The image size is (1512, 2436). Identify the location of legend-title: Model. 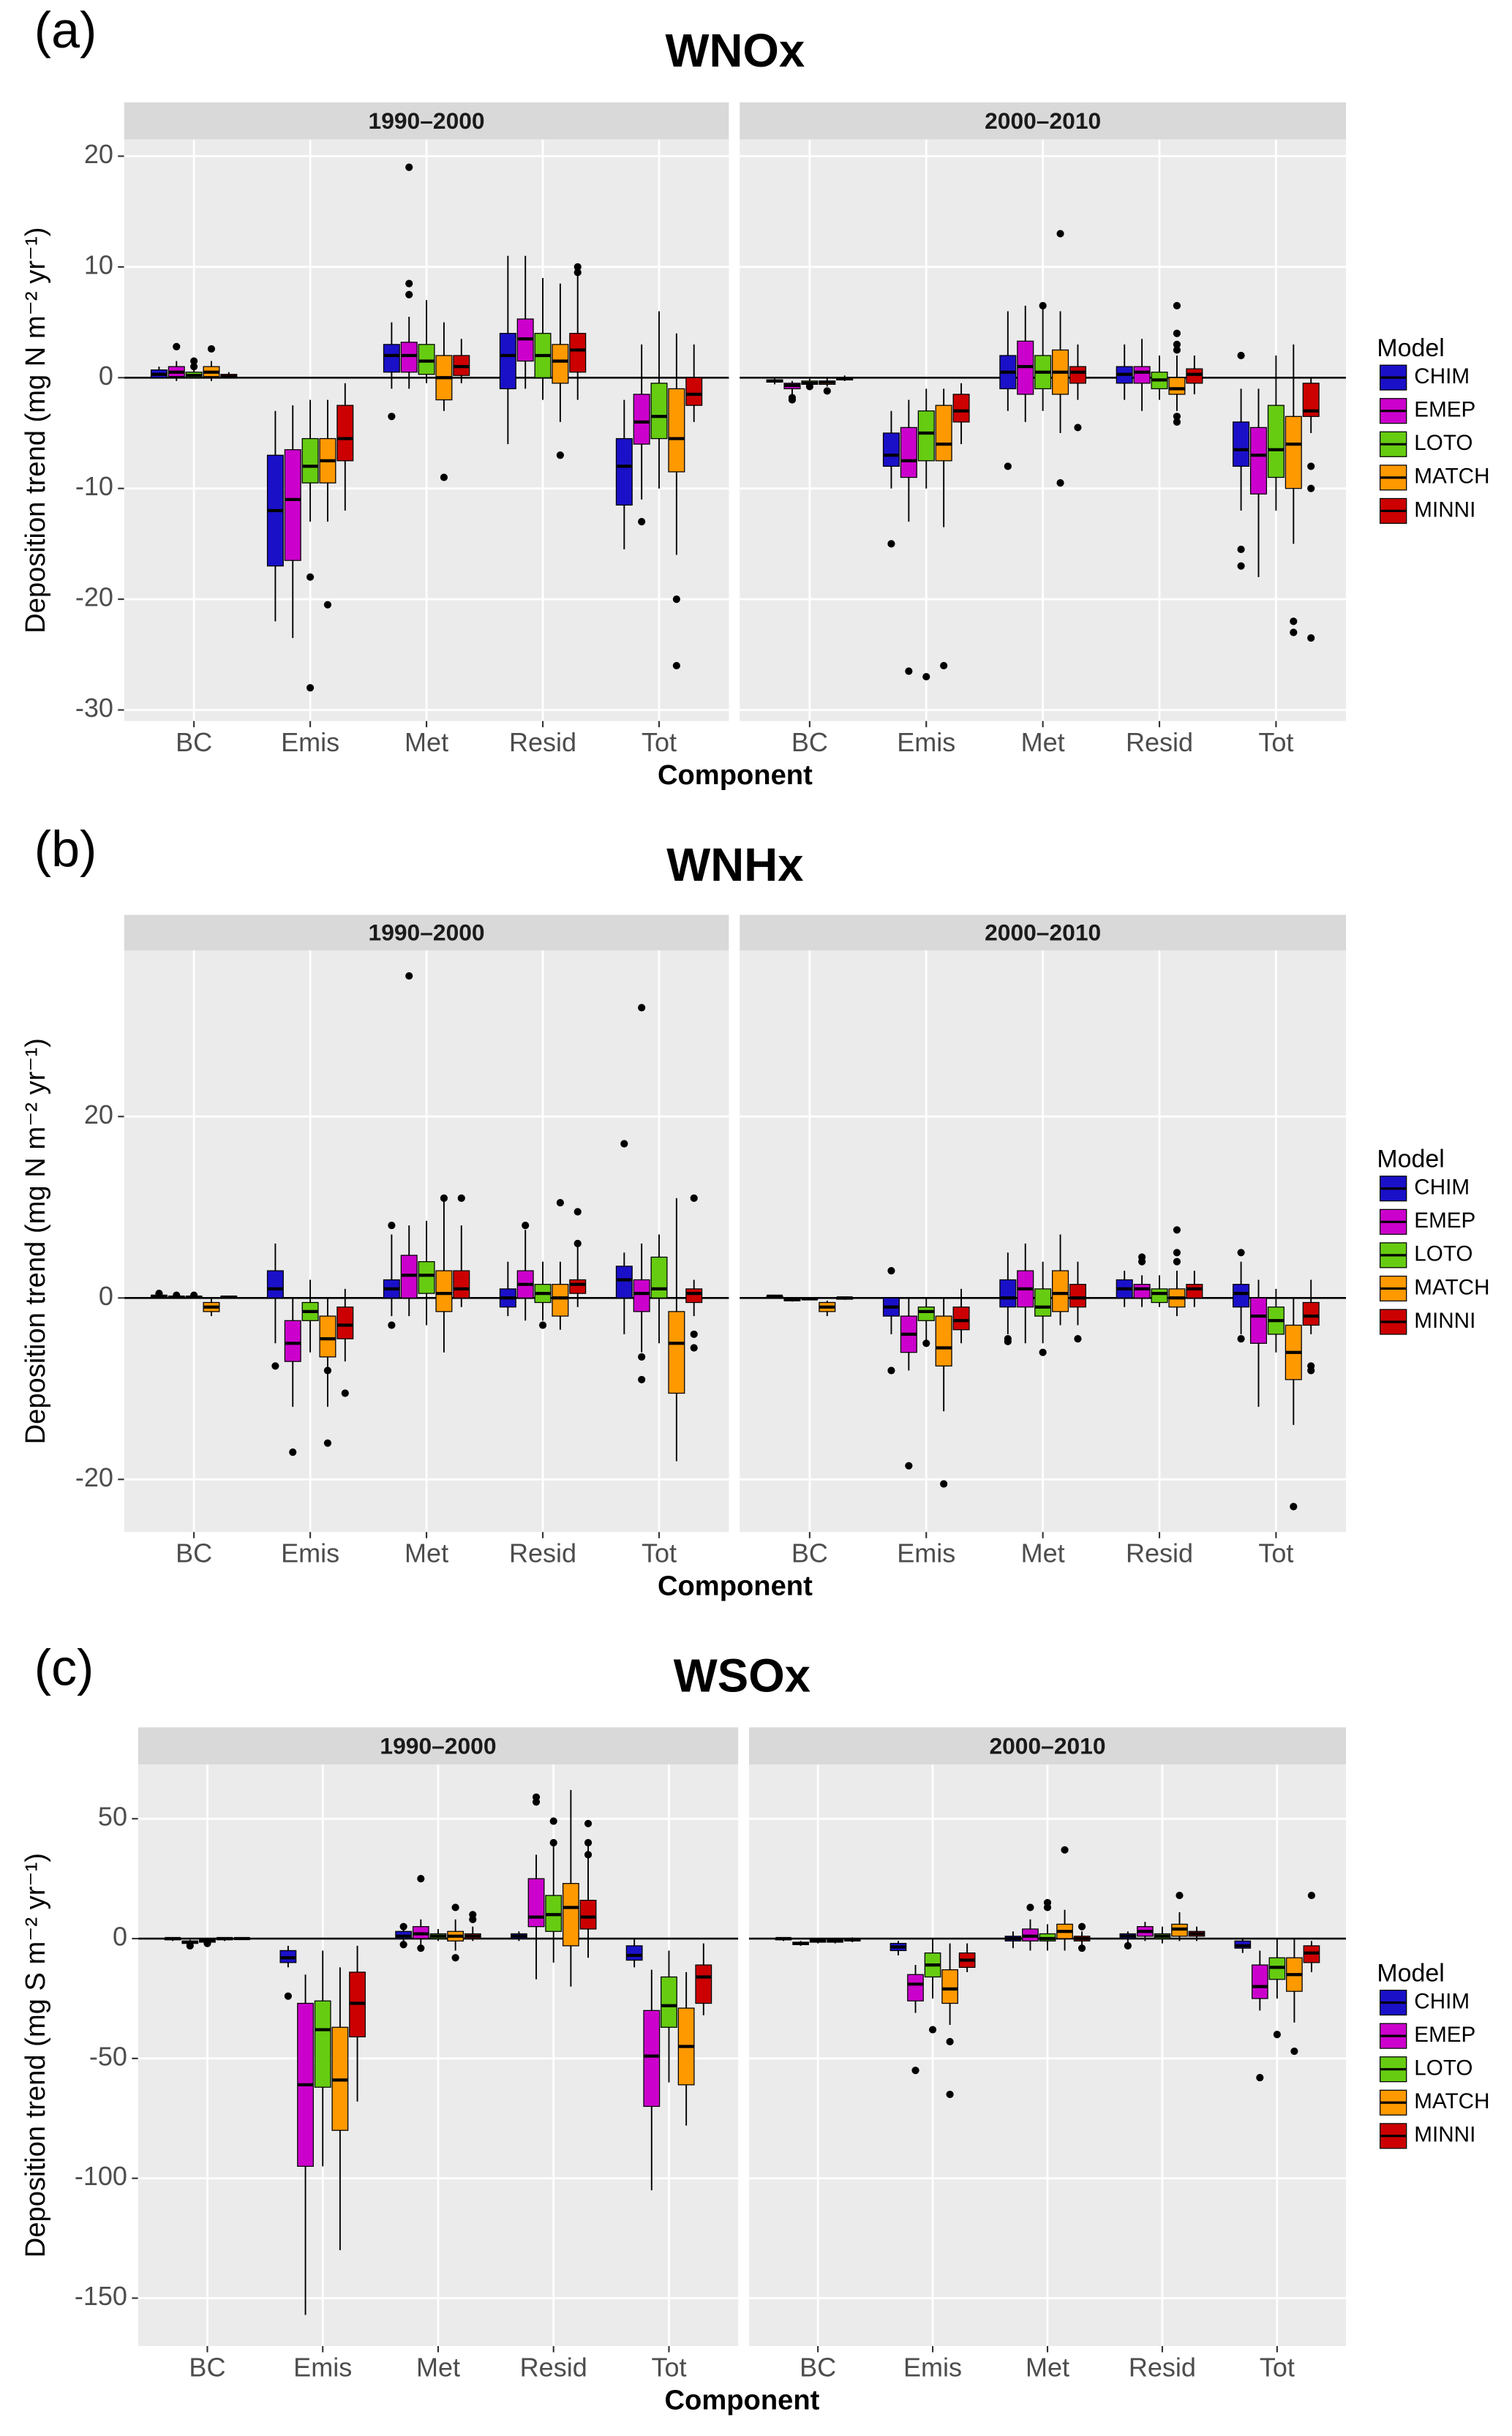
(1411, 1159).